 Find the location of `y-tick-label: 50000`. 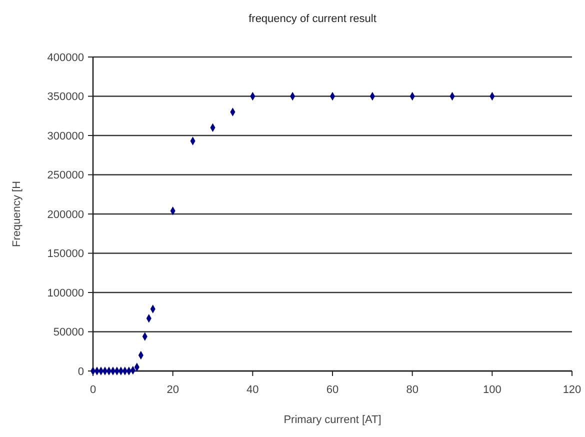

y-tick-label: 50000 is located at coordinates (68, 332).